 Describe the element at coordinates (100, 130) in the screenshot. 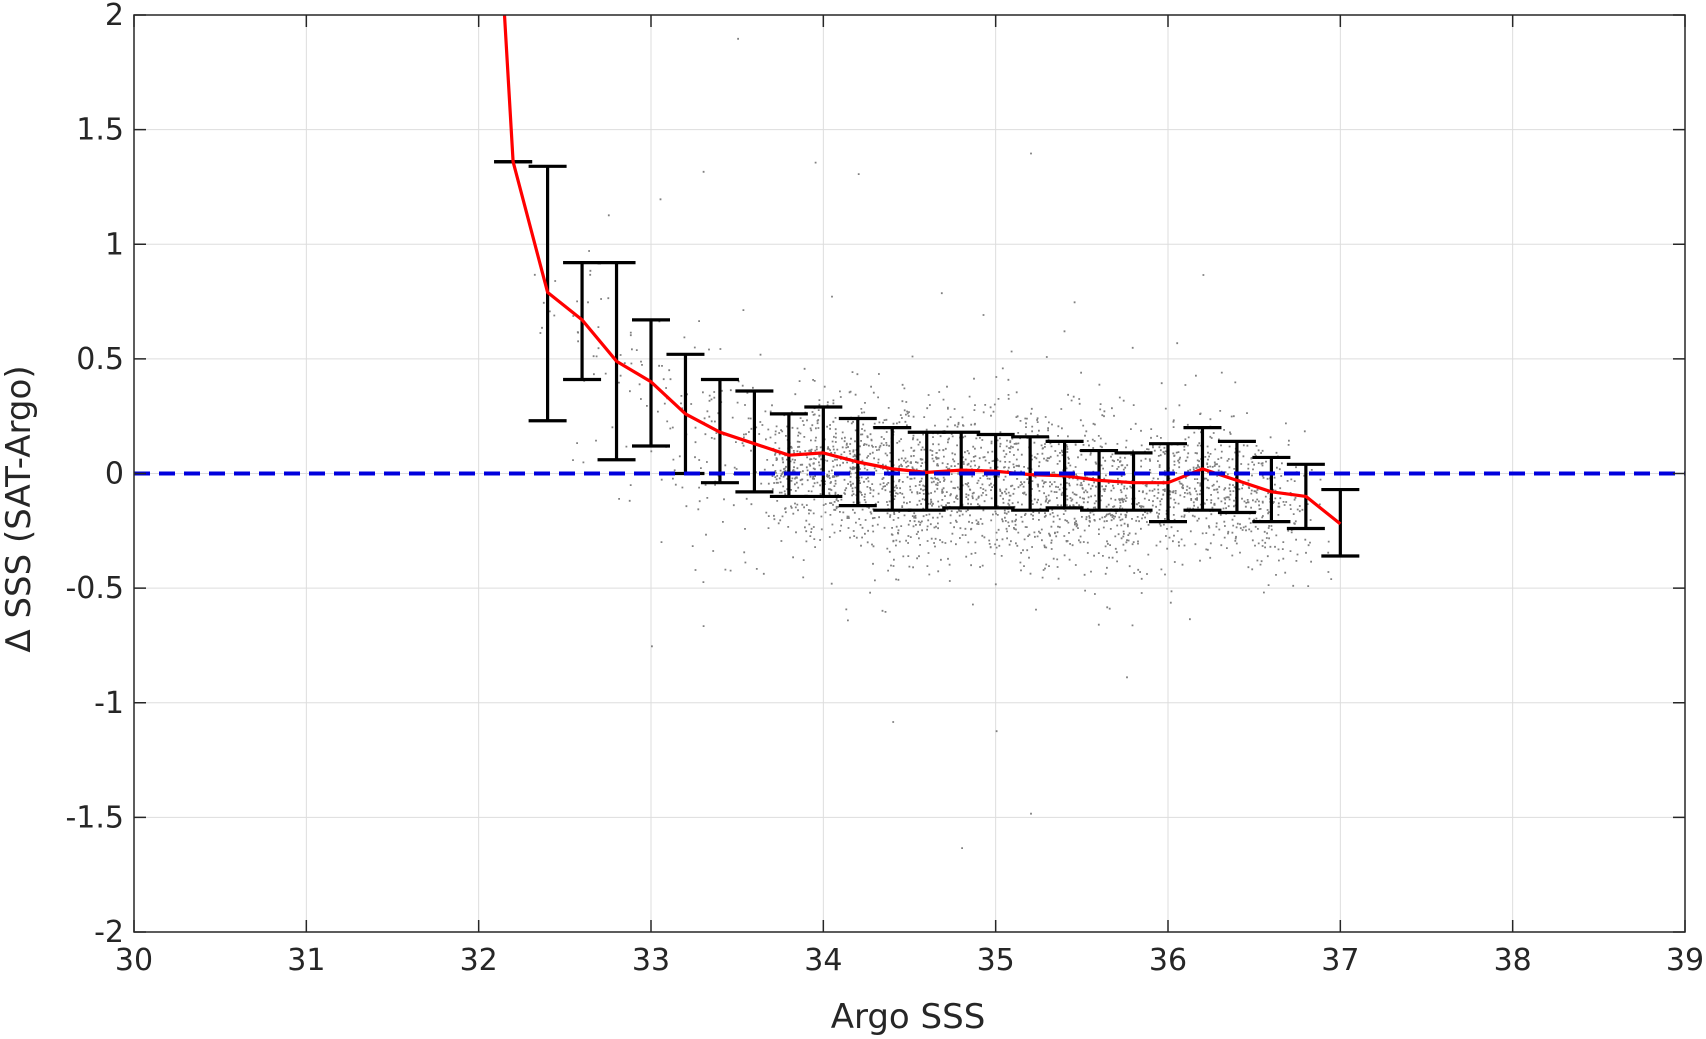

I see `y-tick-label: 1.5` at that location.